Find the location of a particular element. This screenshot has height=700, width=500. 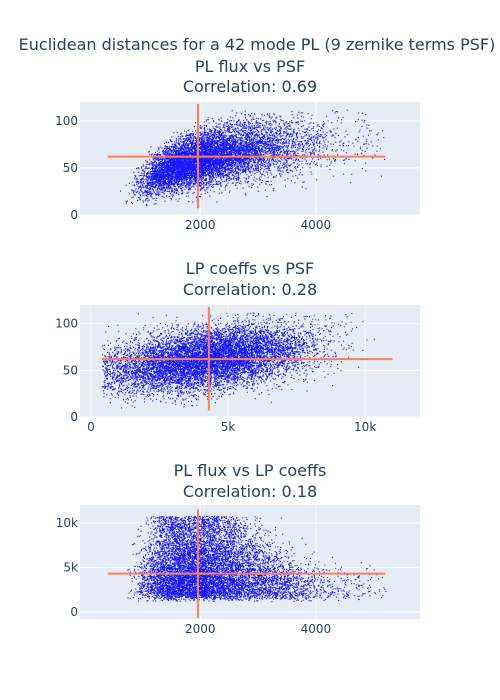

y-tick-label: 5k is located at coordinates (70, 567).